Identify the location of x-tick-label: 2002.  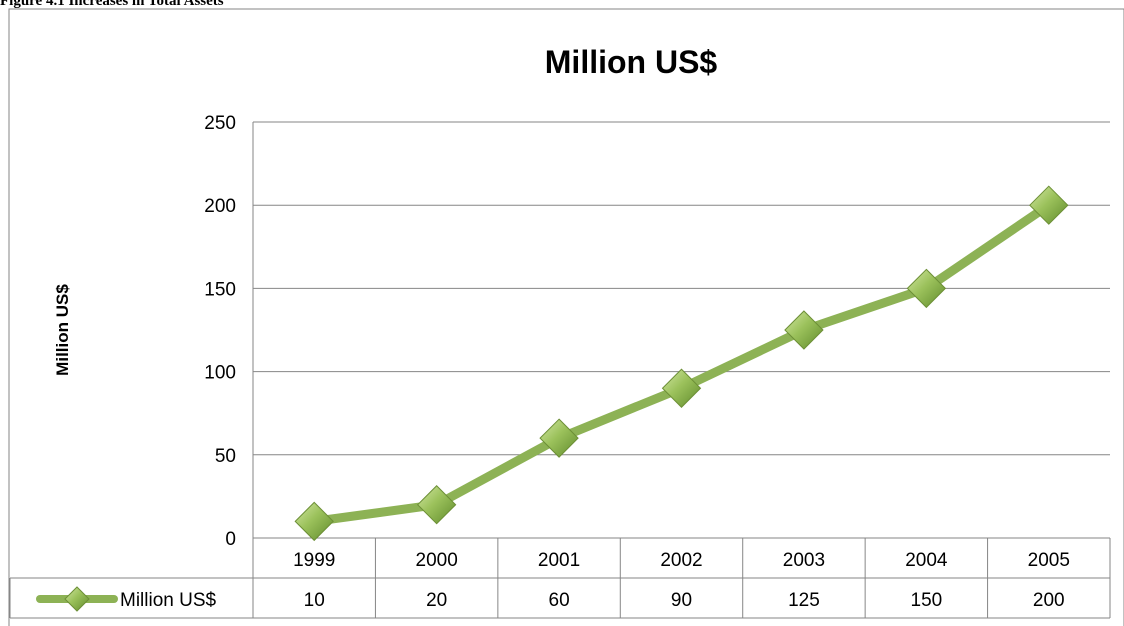
(681, 560).